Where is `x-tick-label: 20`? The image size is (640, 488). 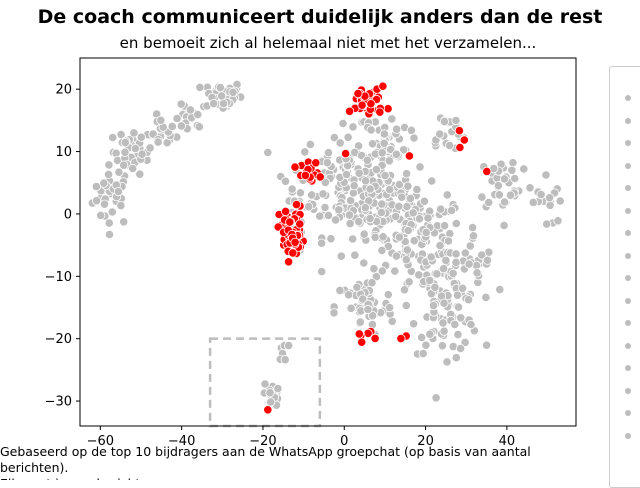
x-tick-label: 20 is located at coordinates (425, 441).